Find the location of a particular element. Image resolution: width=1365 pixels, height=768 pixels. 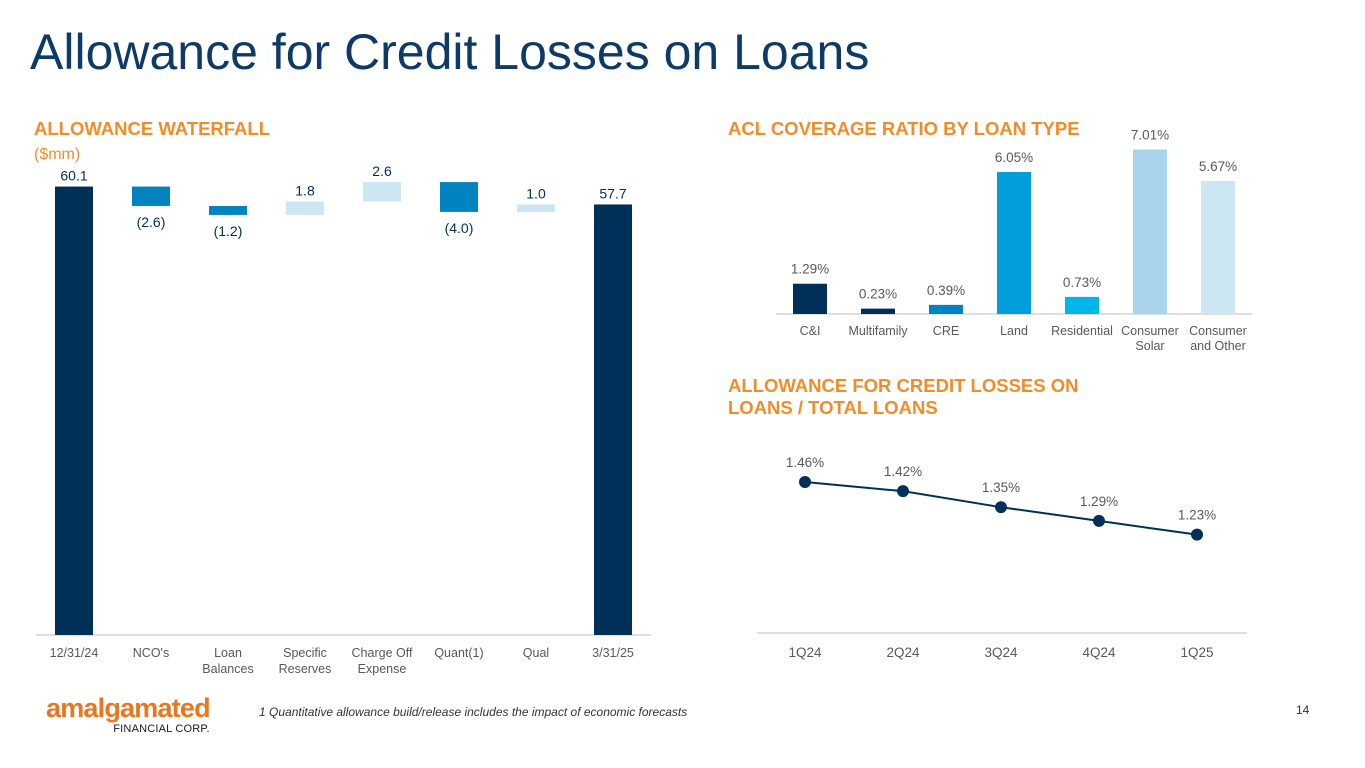

coverage-value-label: 5.67% is located at coordinates (1218, 166).